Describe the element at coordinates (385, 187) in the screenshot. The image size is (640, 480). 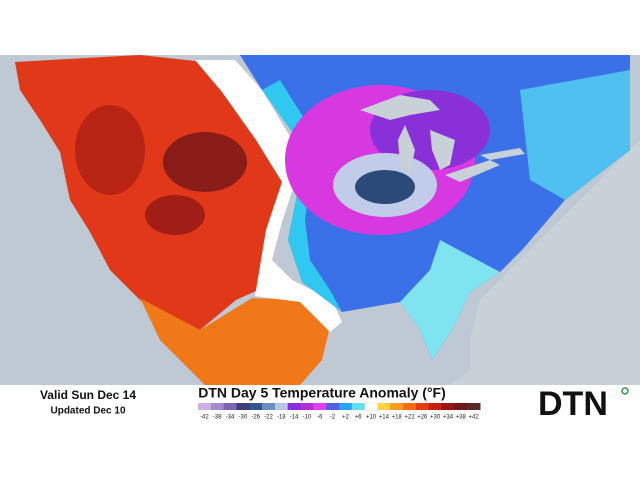
I see `cold-core` at that location.